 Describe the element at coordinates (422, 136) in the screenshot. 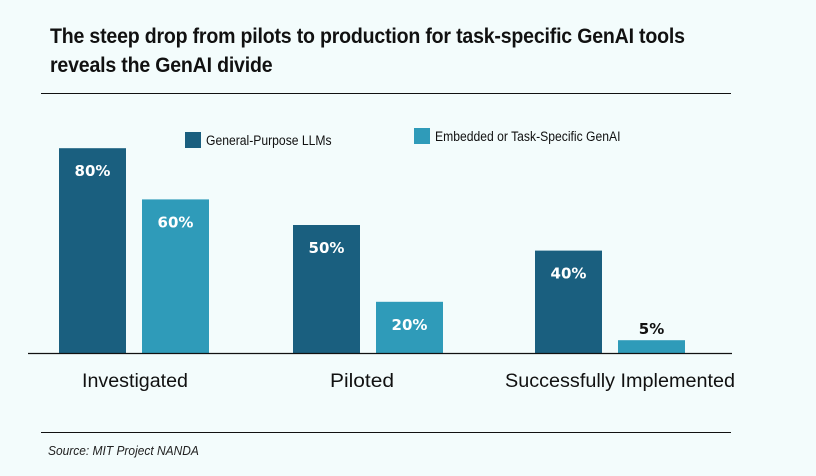

I see `legend-swatch-embedded` at that location.